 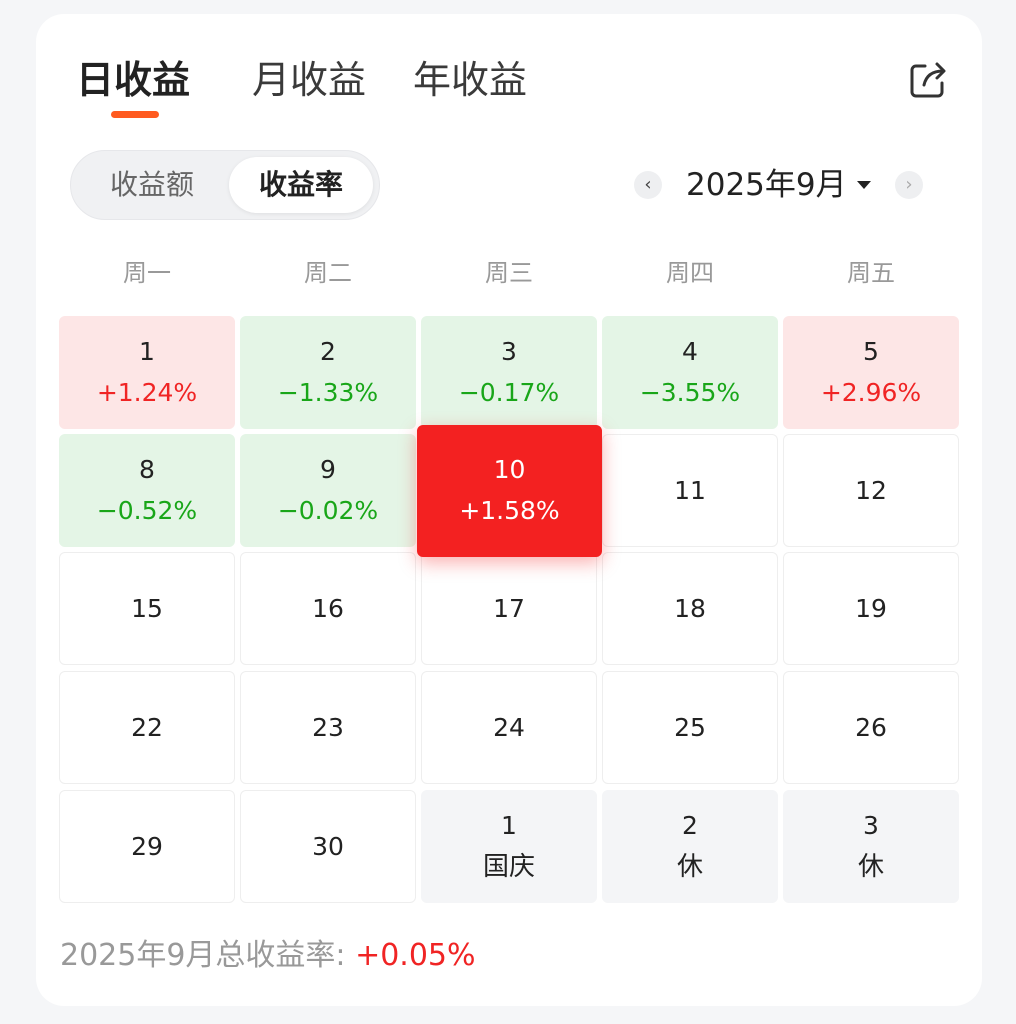 I want to click on weekday-label: 周三, so click(x=509, y=273).